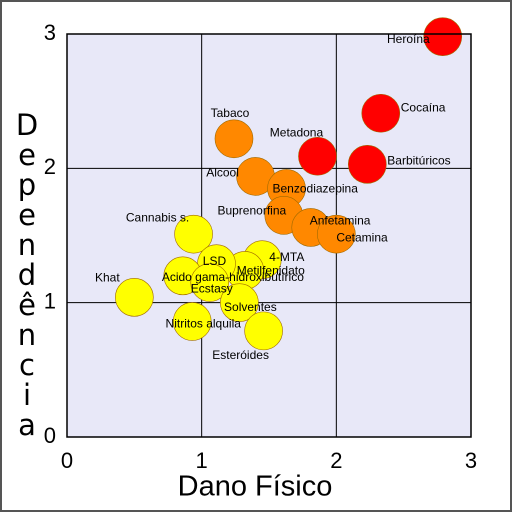 Image resolution: width=512 pixels, height=512 pixels. Describe the element at coordinates (297, 132) in the screenshot. I see `point-label: Metadona` at that location.